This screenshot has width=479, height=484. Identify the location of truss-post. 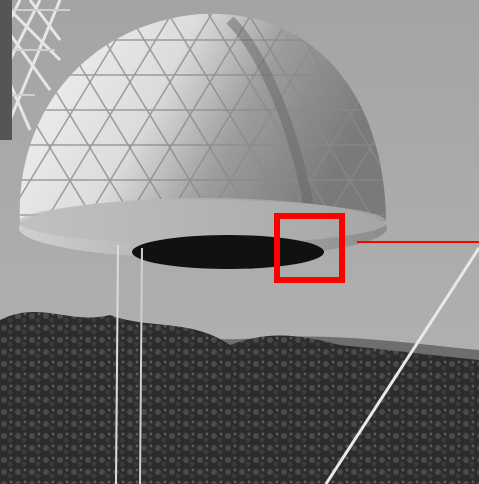
(6, 70).